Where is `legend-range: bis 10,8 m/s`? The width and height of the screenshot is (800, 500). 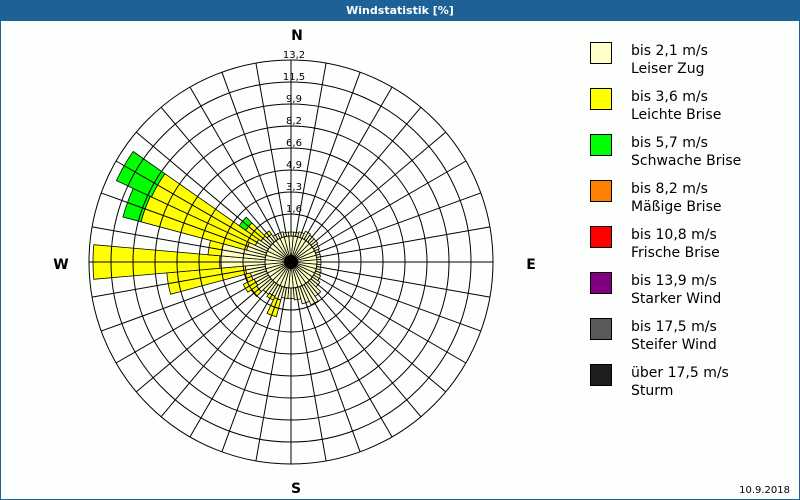 legend-range: bis 10,8 m/s is located at coordinates (674, 235).